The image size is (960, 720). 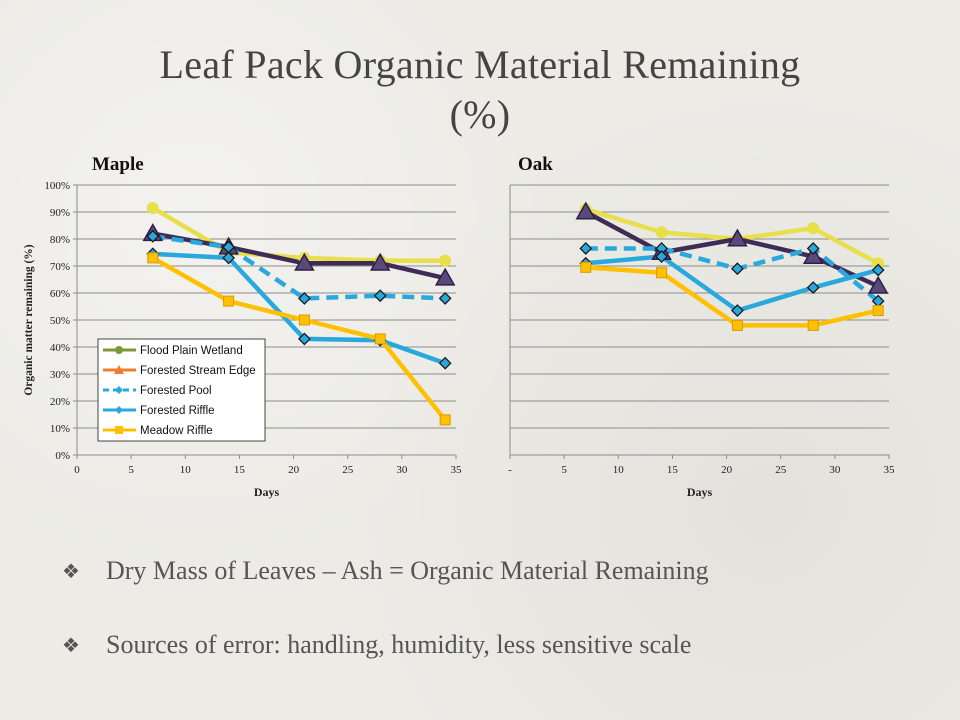 I want to click on legend-label: Forested Stream Edge, so click(x=198, y=371).